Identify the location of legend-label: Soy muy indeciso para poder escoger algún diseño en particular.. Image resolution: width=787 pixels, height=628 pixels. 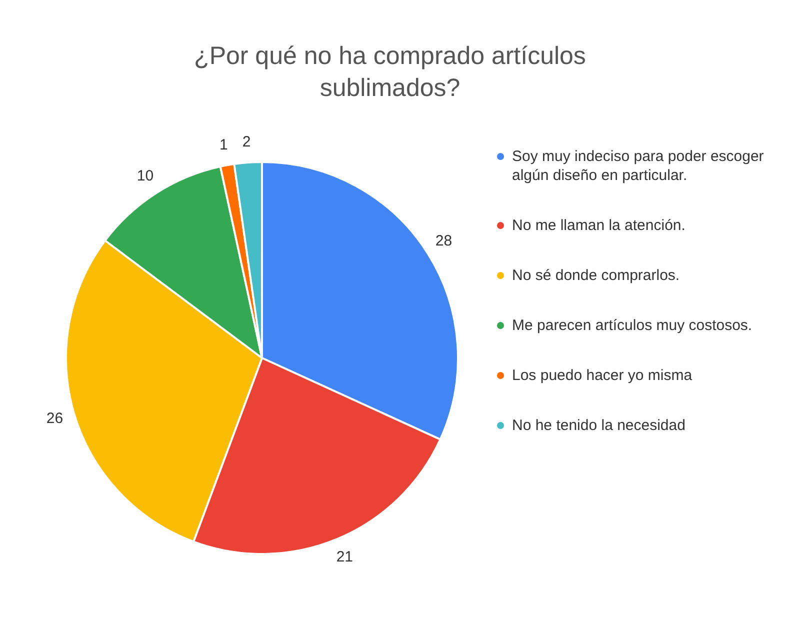
(638, 166).